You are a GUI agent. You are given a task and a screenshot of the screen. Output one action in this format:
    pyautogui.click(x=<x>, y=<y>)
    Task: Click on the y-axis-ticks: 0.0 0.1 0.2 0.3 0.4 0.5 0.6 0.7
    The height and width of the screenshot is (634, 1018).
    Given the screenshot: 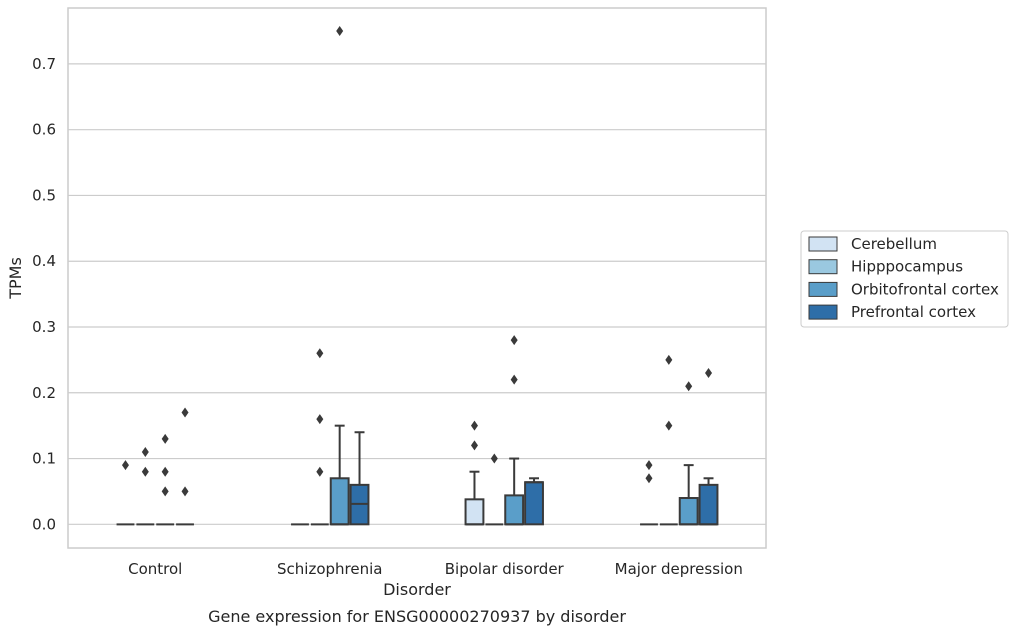 What is the action you would take?
    pyautogui.click(x=44, y=294)
    